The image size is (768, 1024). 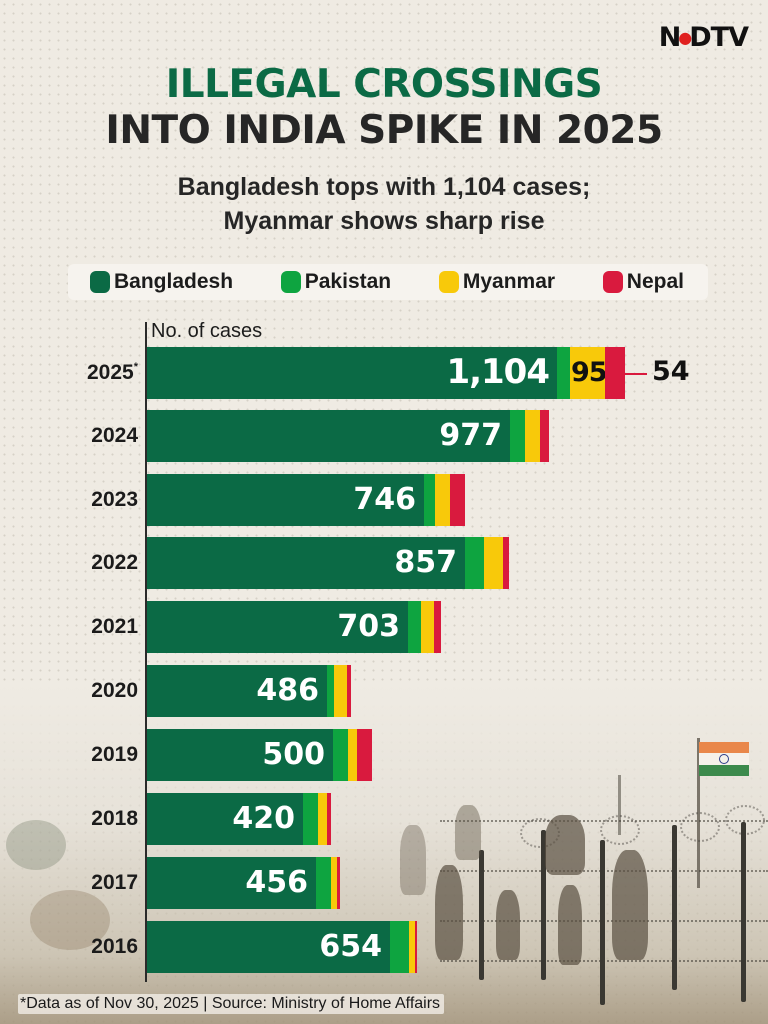 I want to click on bar-row: 2023 746, so click(x=384, y=500).